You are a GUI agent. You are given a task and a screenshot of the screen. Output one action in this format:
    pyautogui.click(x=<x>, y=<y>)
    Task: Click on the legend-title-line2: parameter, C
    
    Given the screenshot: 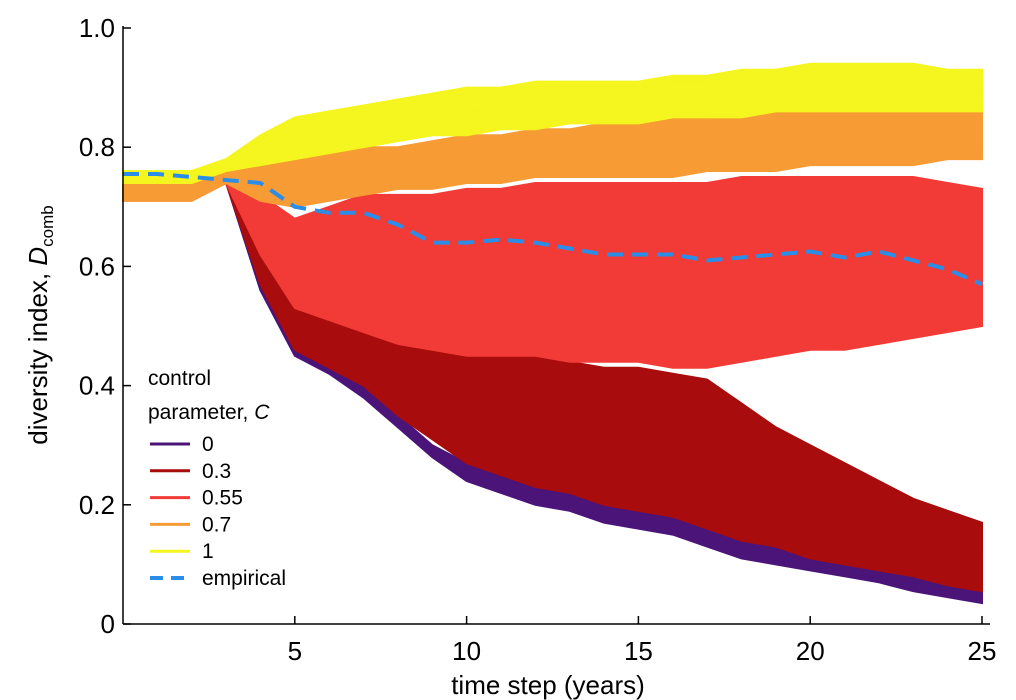 What is the action you would take?
    pyautogui.click(x=209, y=412)
    